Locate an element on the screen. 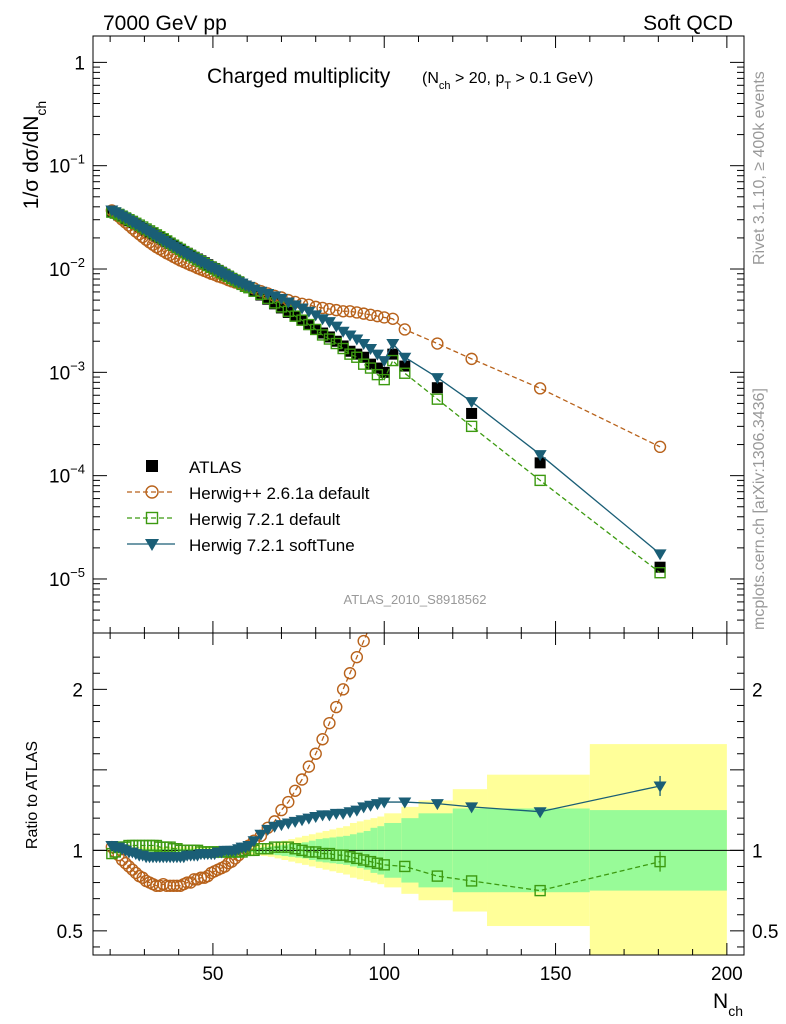 The width and height of the screenshot is (786, 1024). source-label: mcplots.cern.ch [arXiv:1306.3436] is located at coordinates (759, 509).